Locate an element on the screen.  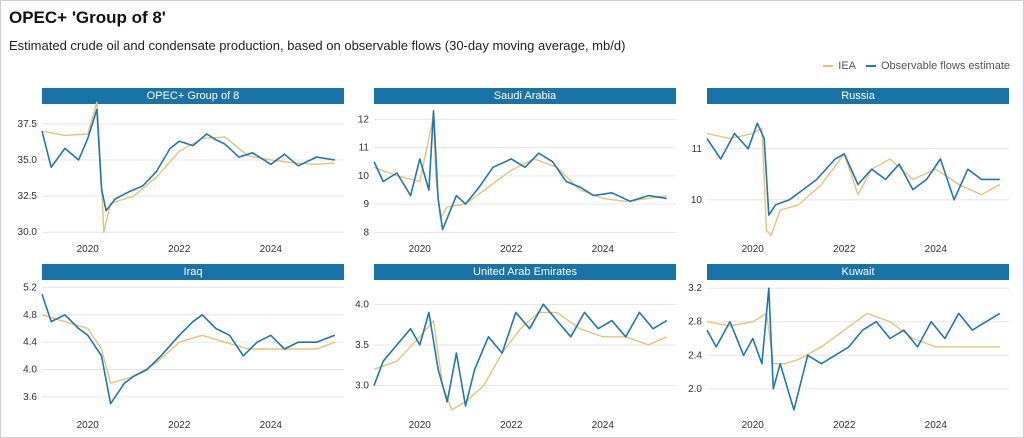
chart-title: OPEC+ 'Group of 8' is located at coordinates (87, 17).